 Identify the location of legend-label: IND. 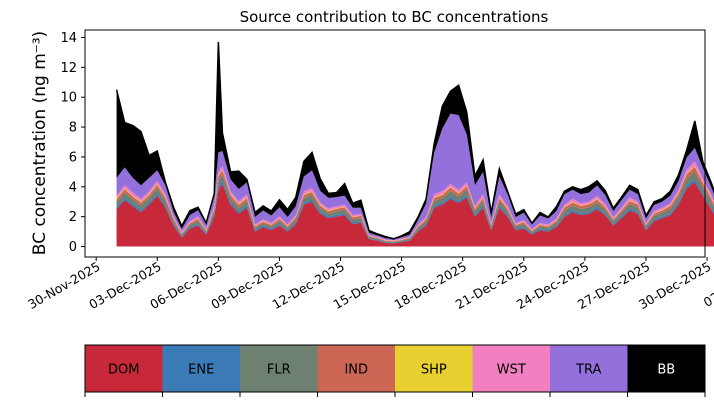
(356, 370).